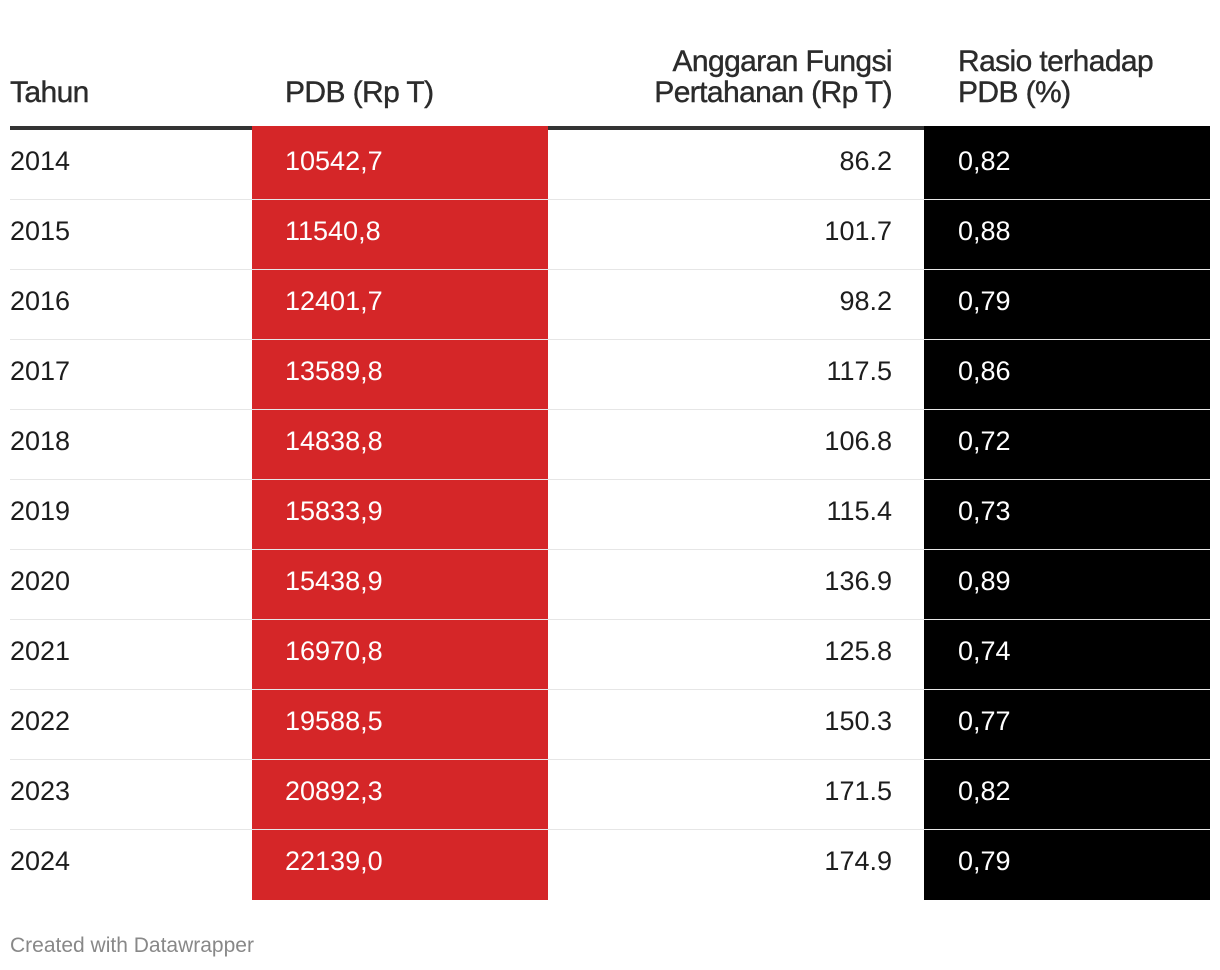  I want to click on table-row: 2014 10542,7 86.2 0,82, so click(610, 163).